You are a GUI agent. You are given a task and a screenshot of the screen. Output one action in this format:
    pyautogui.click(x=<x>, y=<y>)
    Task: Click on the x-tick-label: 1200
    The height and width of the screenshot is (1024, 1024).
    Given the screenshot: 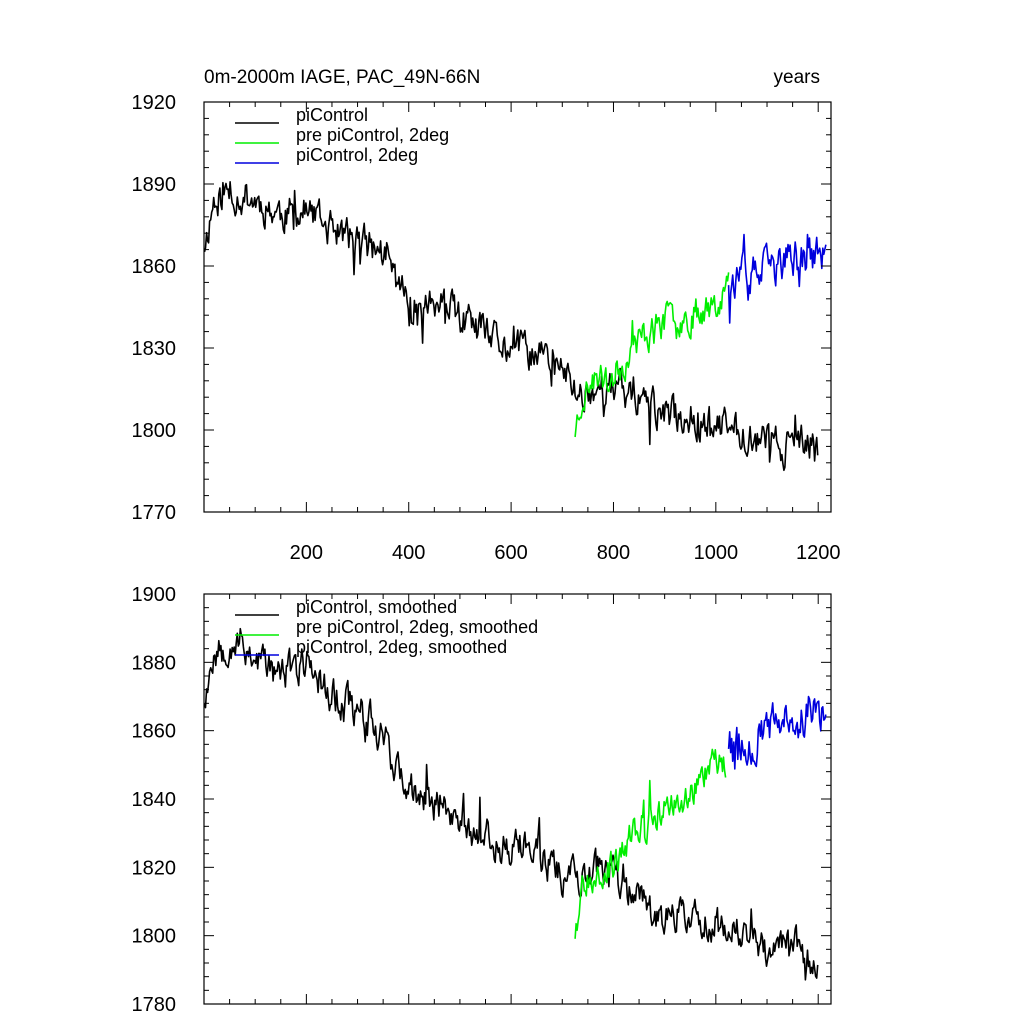 What is the action you would take?
    pyautogui.click(x=818, y=553)
    